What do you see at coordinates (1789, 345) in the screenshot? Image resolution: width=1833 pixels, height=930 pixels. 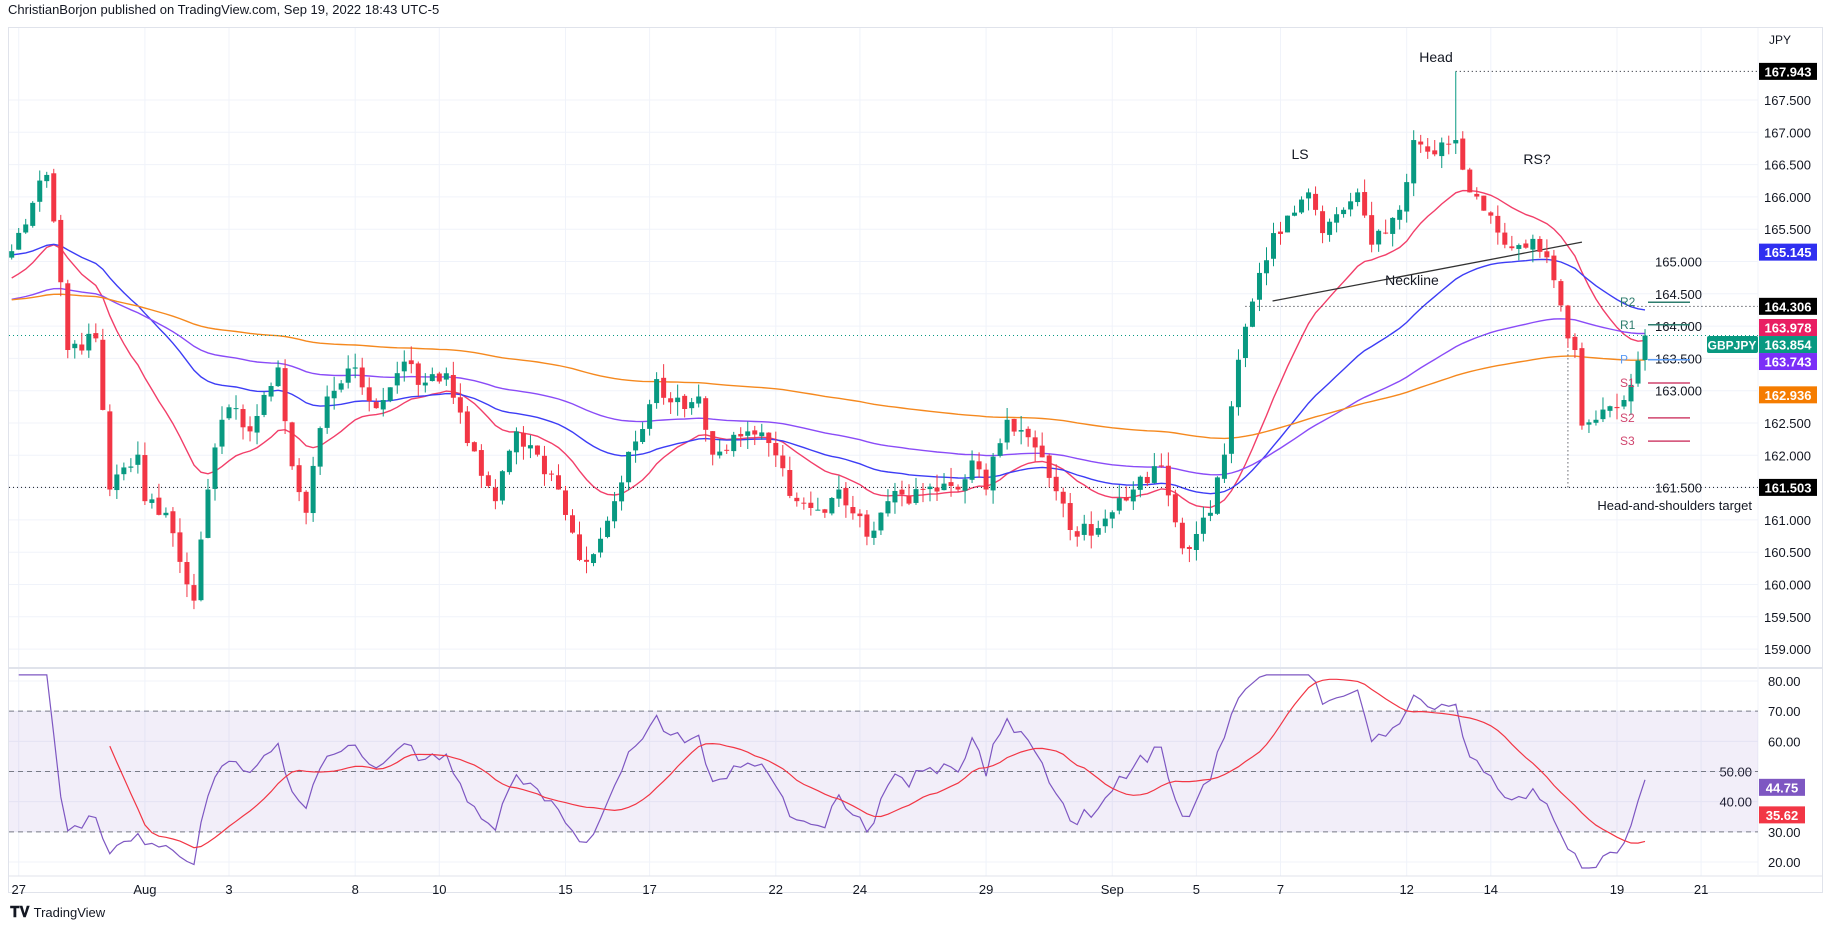 I see `price-label: 163.854` at bounding box center [1789, 345].